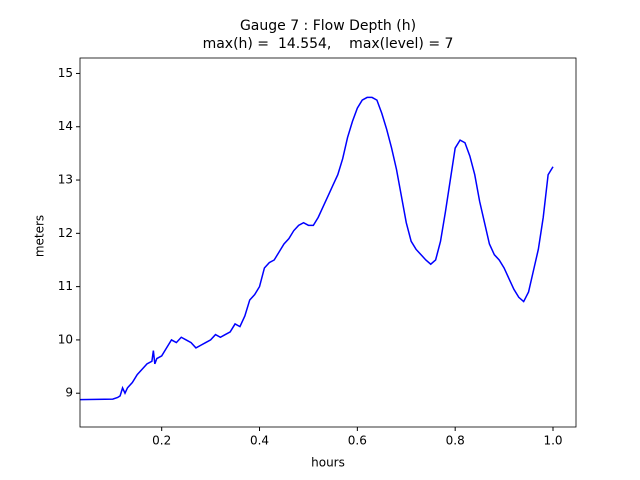 Image resolution: width=640 pixels, height=480 pixels. What do you see at coordinates (65, 339) in the screenshot?
I see `y-tick-label: 10` at bounding box center [65, 339].